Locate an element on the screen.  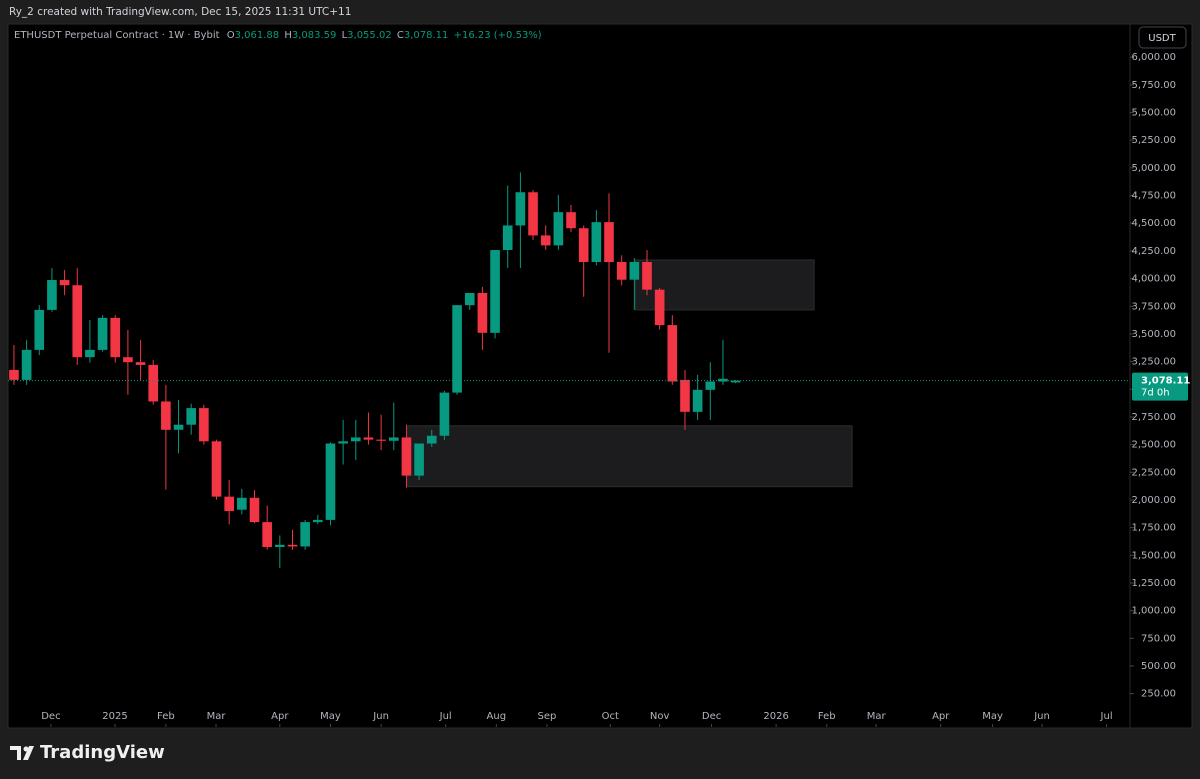
y-tick-label: 3,250.00 is located at coordinates (1153, 362).